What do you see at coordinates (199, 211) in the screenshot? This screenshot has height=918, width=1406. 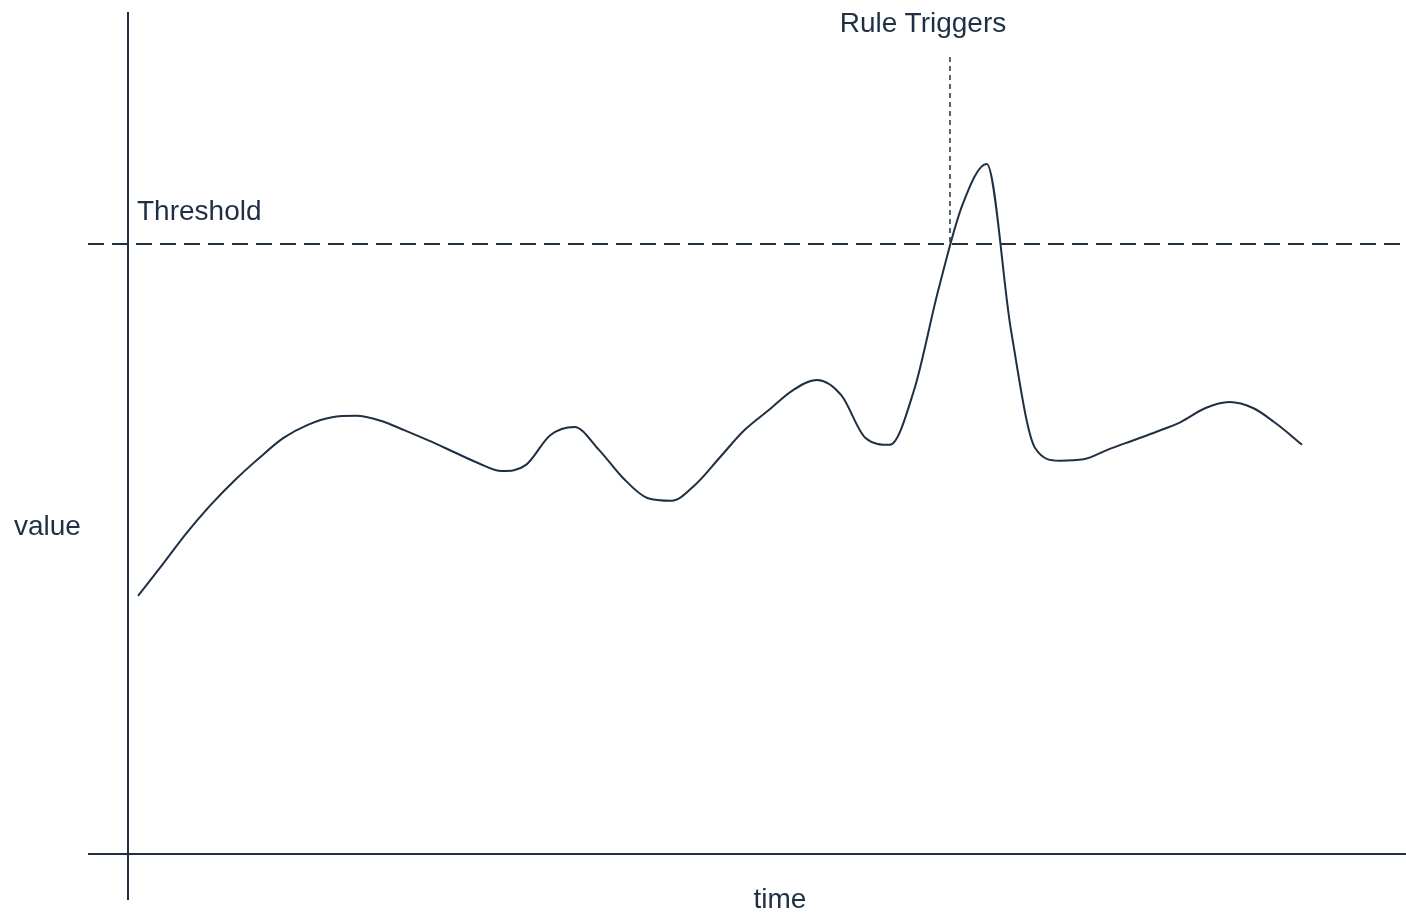 I see `ref-line-label: Threshold` at bounding box center [199, 211].